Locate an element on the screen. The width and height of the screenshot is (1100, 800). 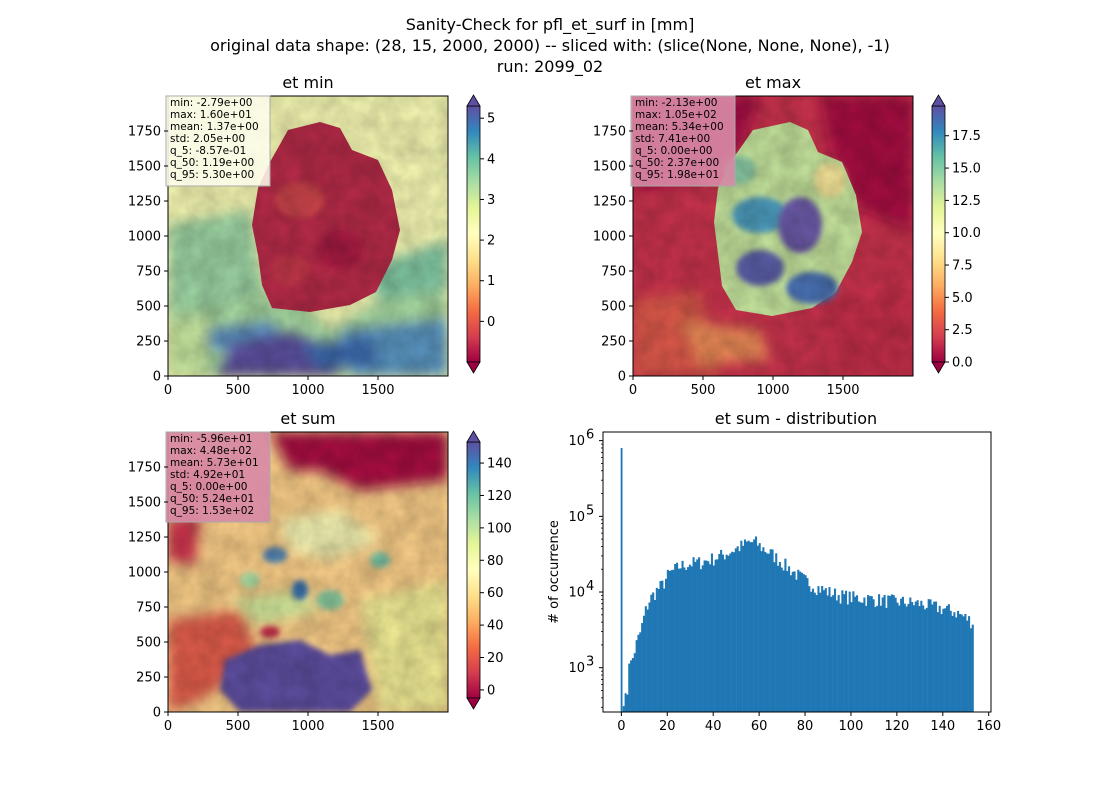
panel-et-max: et max min: -2.13e+ is located at coordinates (787, 235).